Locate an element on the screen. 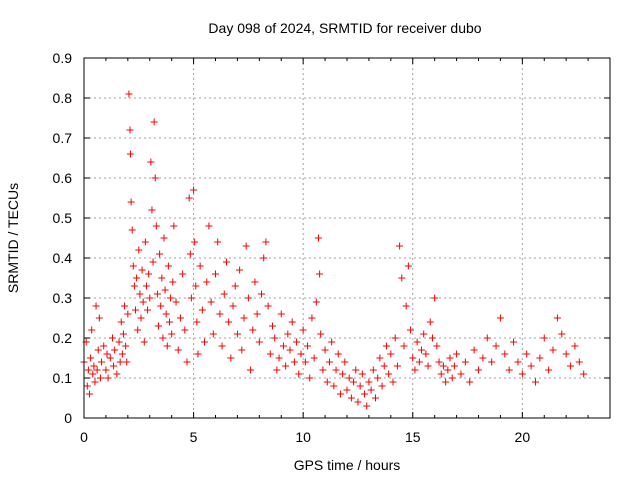 The image size is (640, 480). y-tick-label: 0.1 is located at coordinates (63, 378).